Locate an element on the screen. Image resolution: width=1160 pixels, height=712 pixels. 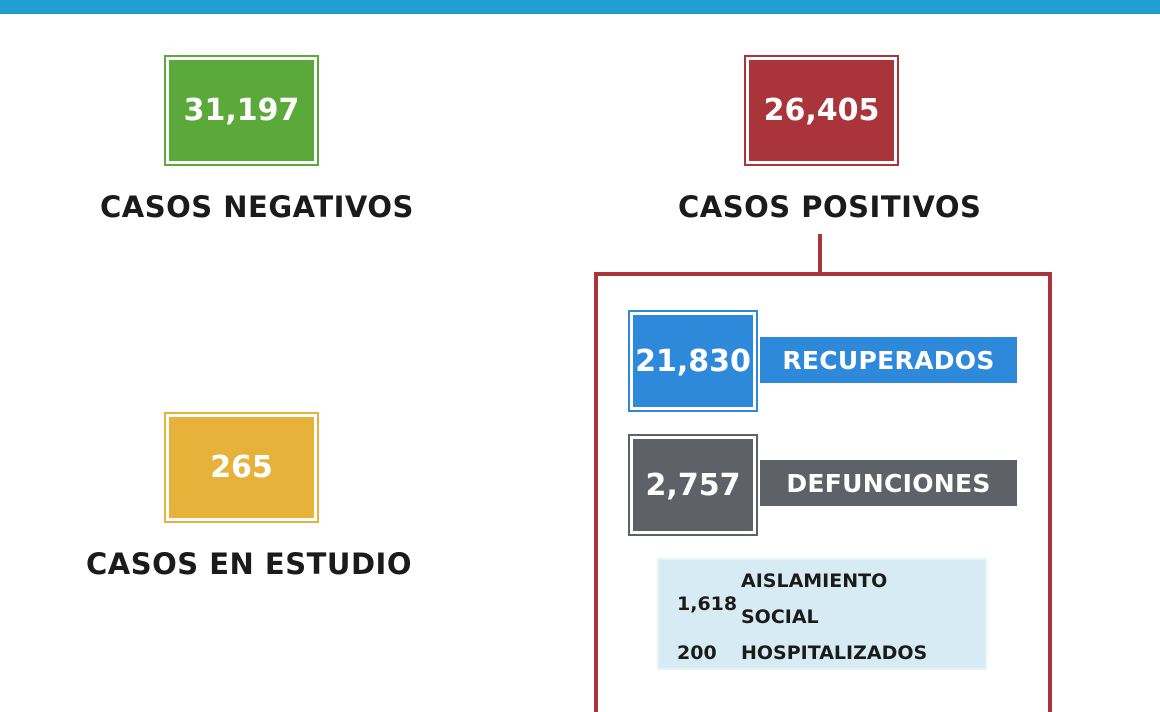
cases-under-study-label: CASOS EN ESTUDIO is located at coordinates (249, 564).